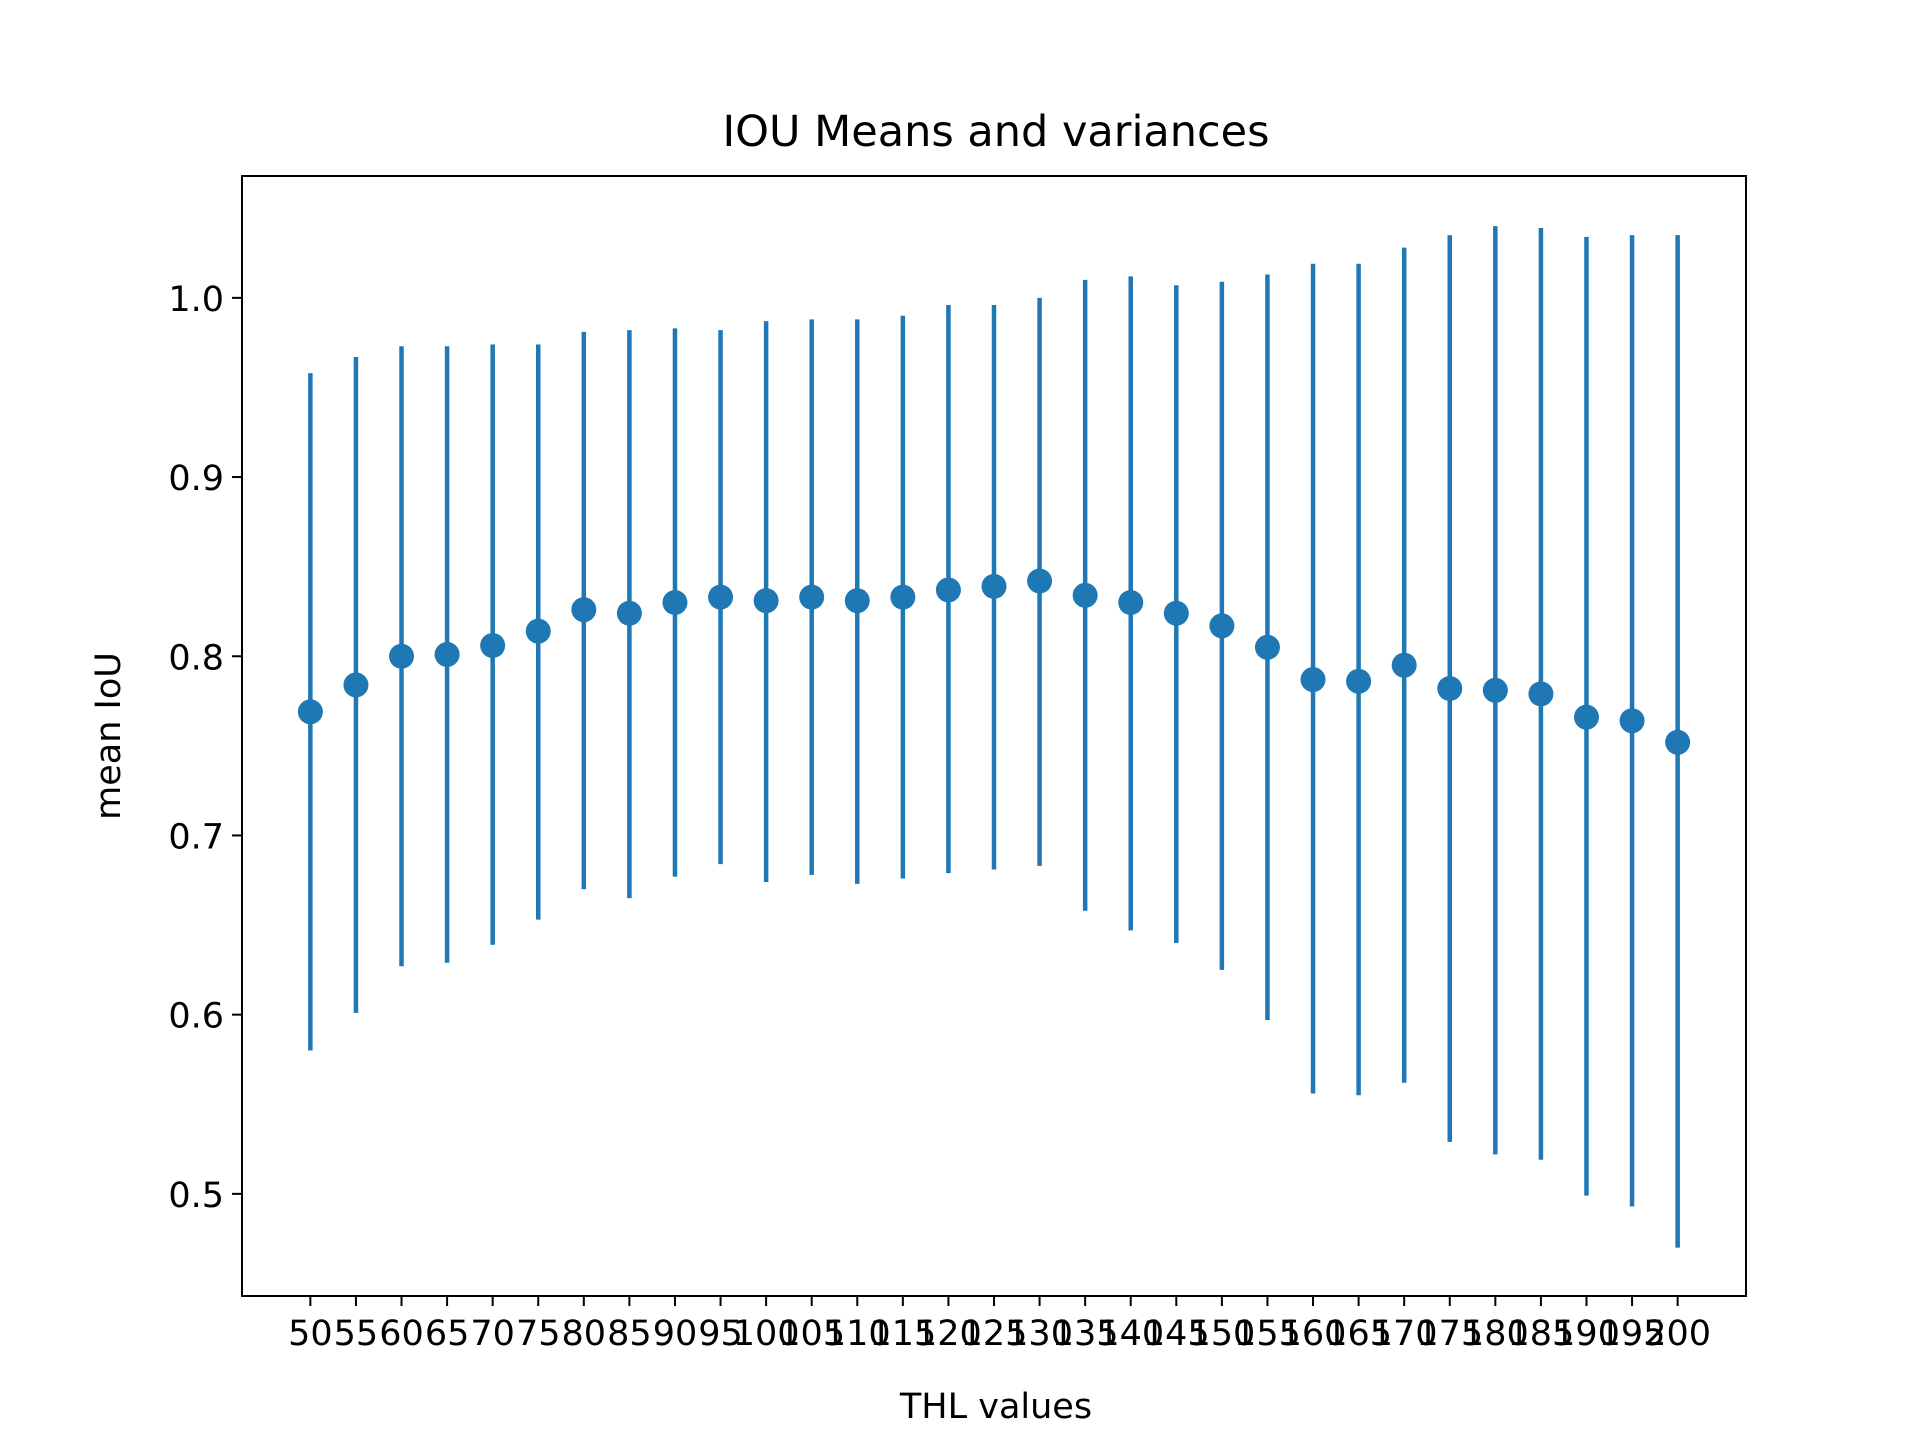 The width and height of the screenshot is (1920, 1440). What do you see at coordinates (205, 748) in the screenshot?
I see `y-axis-ticks: 0.5 0.6 0.7 0.8 0.9 1.0` at bounding box center [205, 748].